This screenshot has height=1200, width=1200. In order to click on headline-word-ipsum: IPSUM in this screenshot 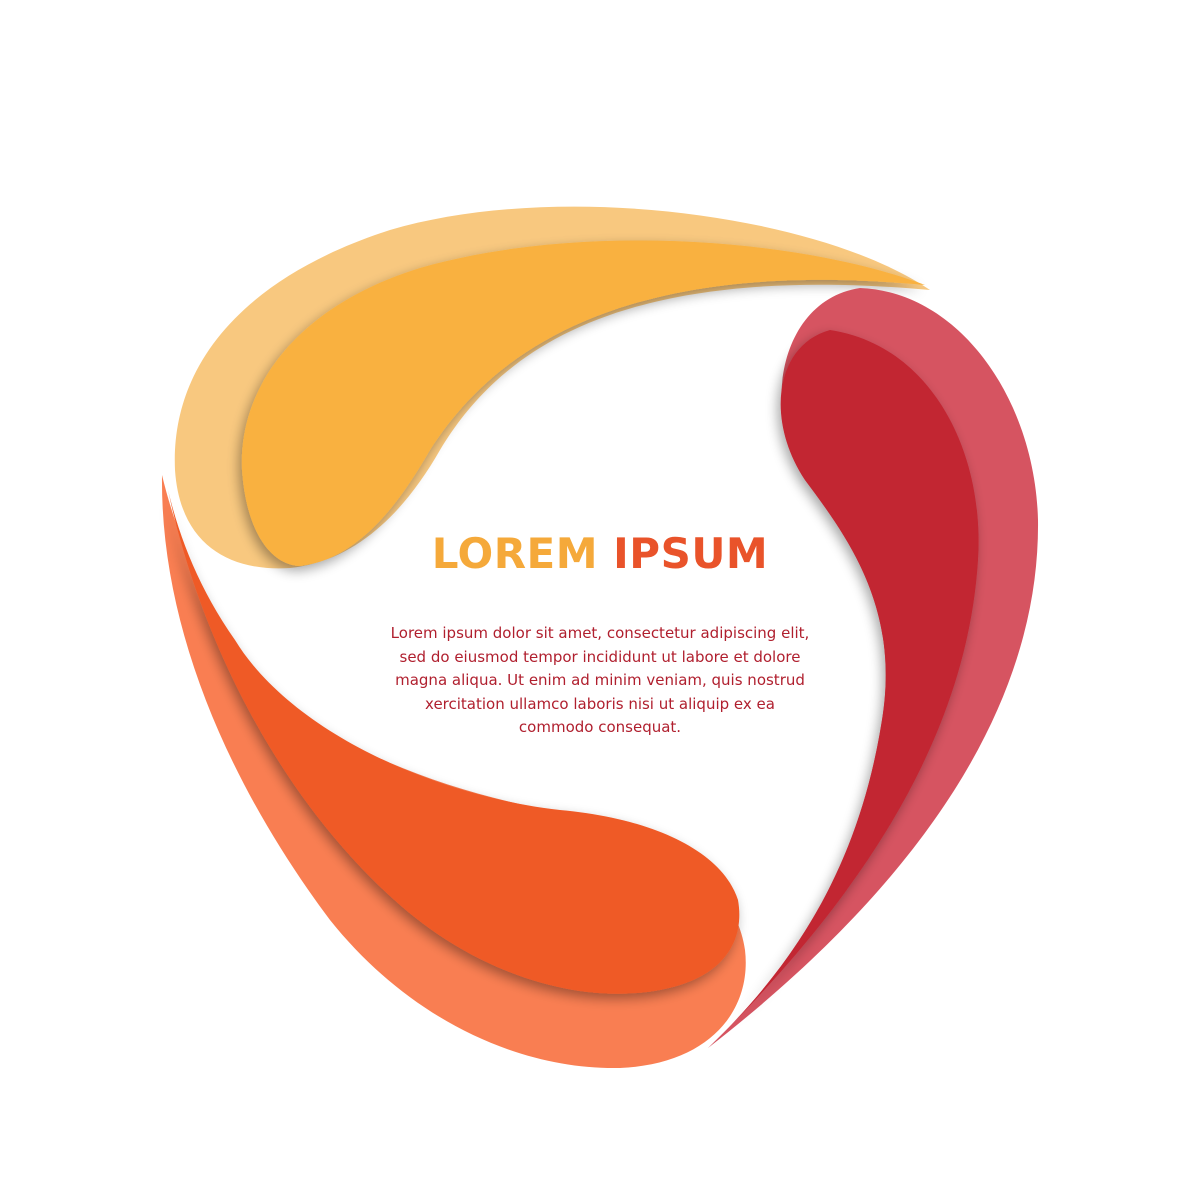, I will do `click(691, 553)`.